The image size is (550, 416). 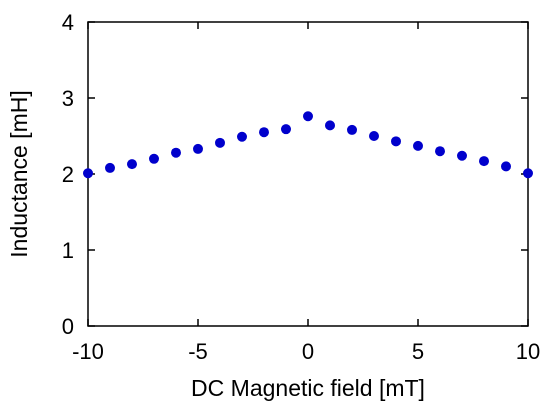 What do you see at coordinates (68, 98) in the screenshot?
I see `y-tick-label: 3` at bounding box center [68, 98].